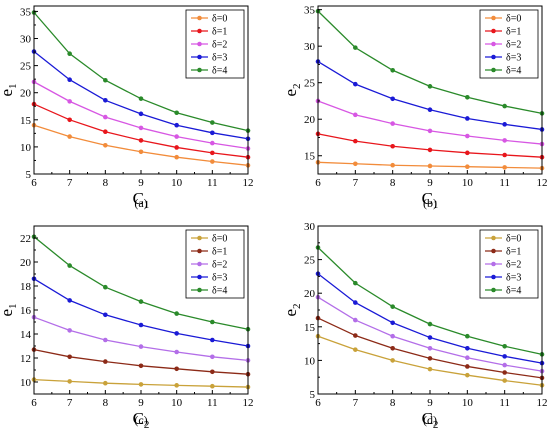  What do you see at coordinates (504, 403) in the screenshot?
I see `x-tick-label: 11` at bounding box center [504, 403].